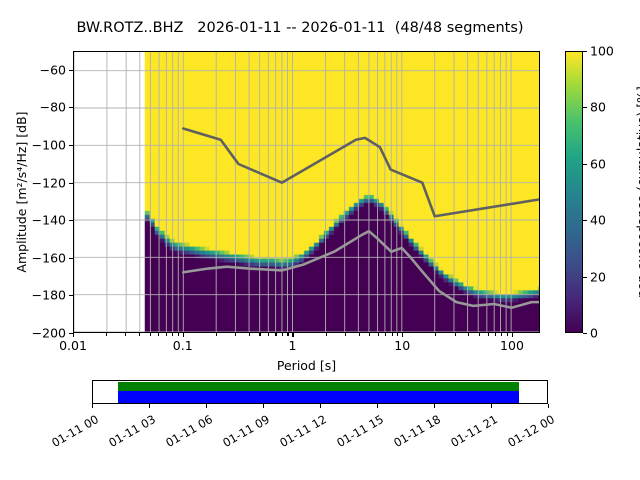  What do you see at coordinates (48, 220) in the screenshot?
I see `y-axis-tick-label: −140` at bounding box center [48, 220].